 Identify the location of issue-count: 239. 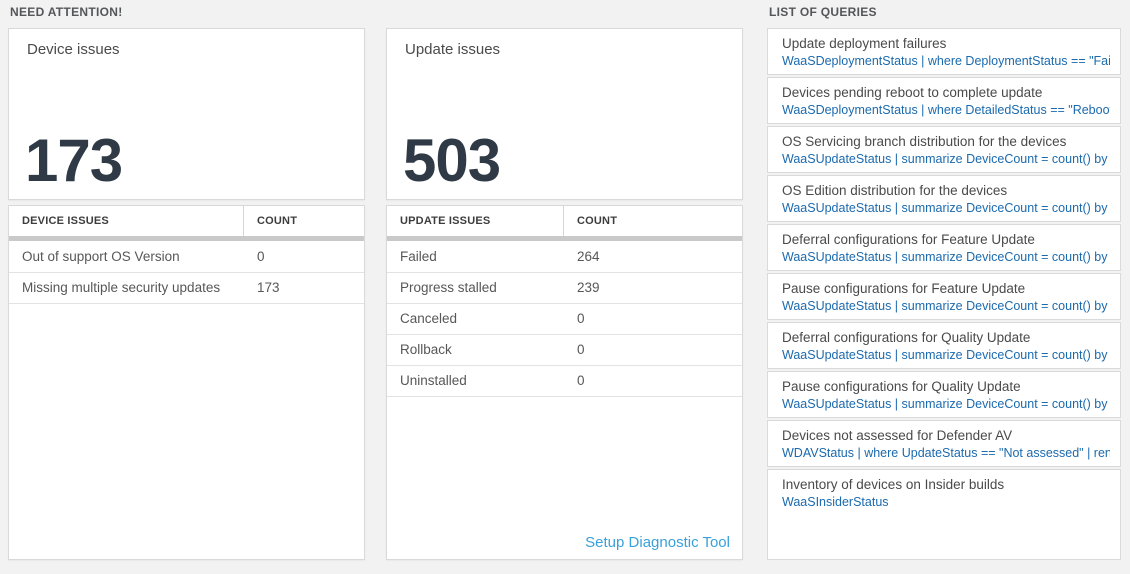
(588, 287).